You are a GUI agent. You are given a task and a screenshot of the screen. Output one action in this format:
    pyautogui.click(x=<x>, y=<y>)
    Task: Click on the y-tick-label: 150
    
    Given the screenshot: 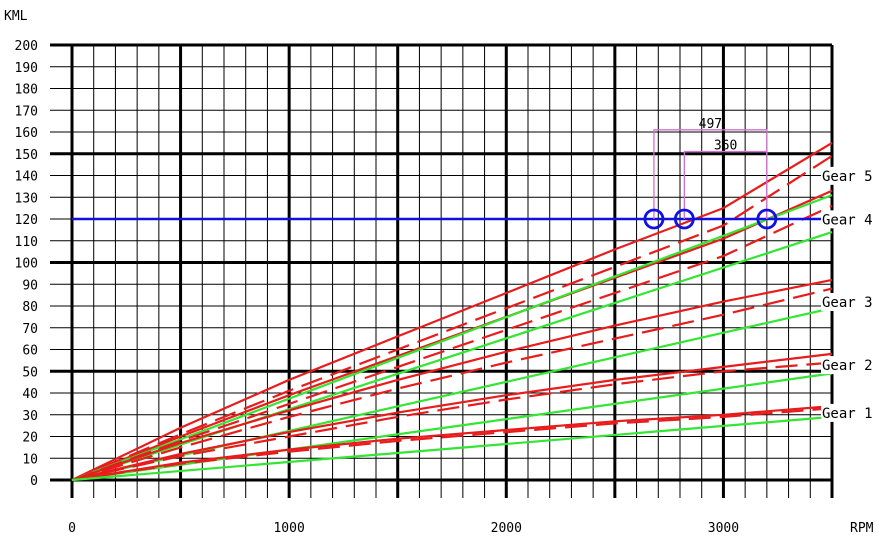 What is the action you would take?
    pyautogui.click(x=26, y=155)
    